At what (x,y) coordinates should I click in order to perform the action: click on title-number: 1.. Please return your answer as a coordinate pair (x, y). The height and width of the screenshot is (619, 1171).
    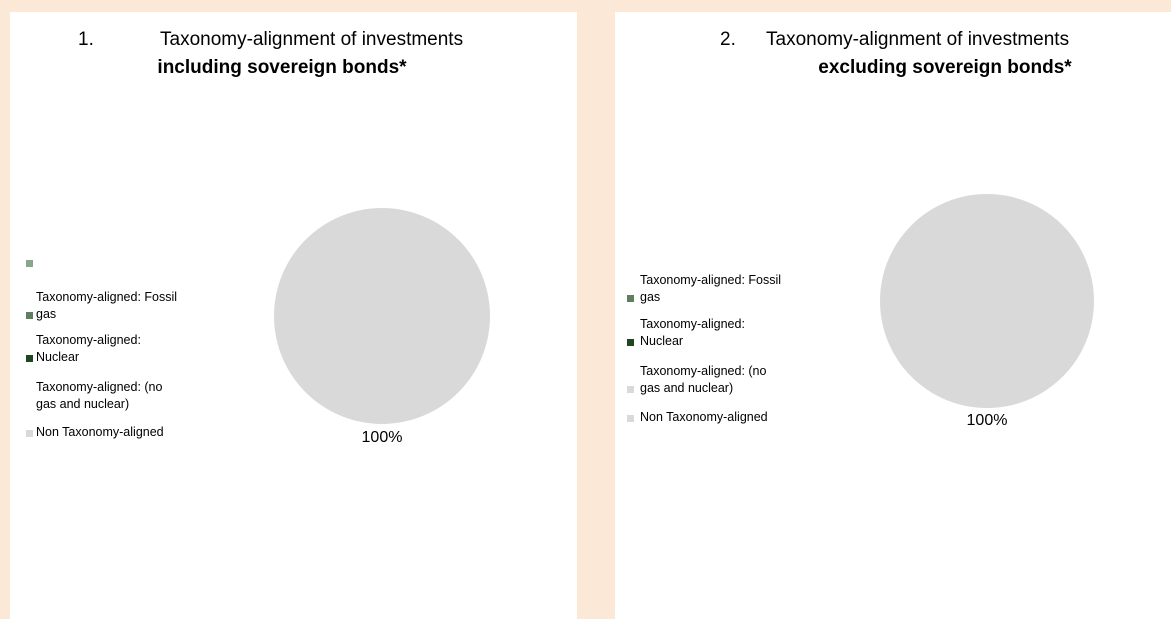
    Looking at the image, I should click on (86, 39).